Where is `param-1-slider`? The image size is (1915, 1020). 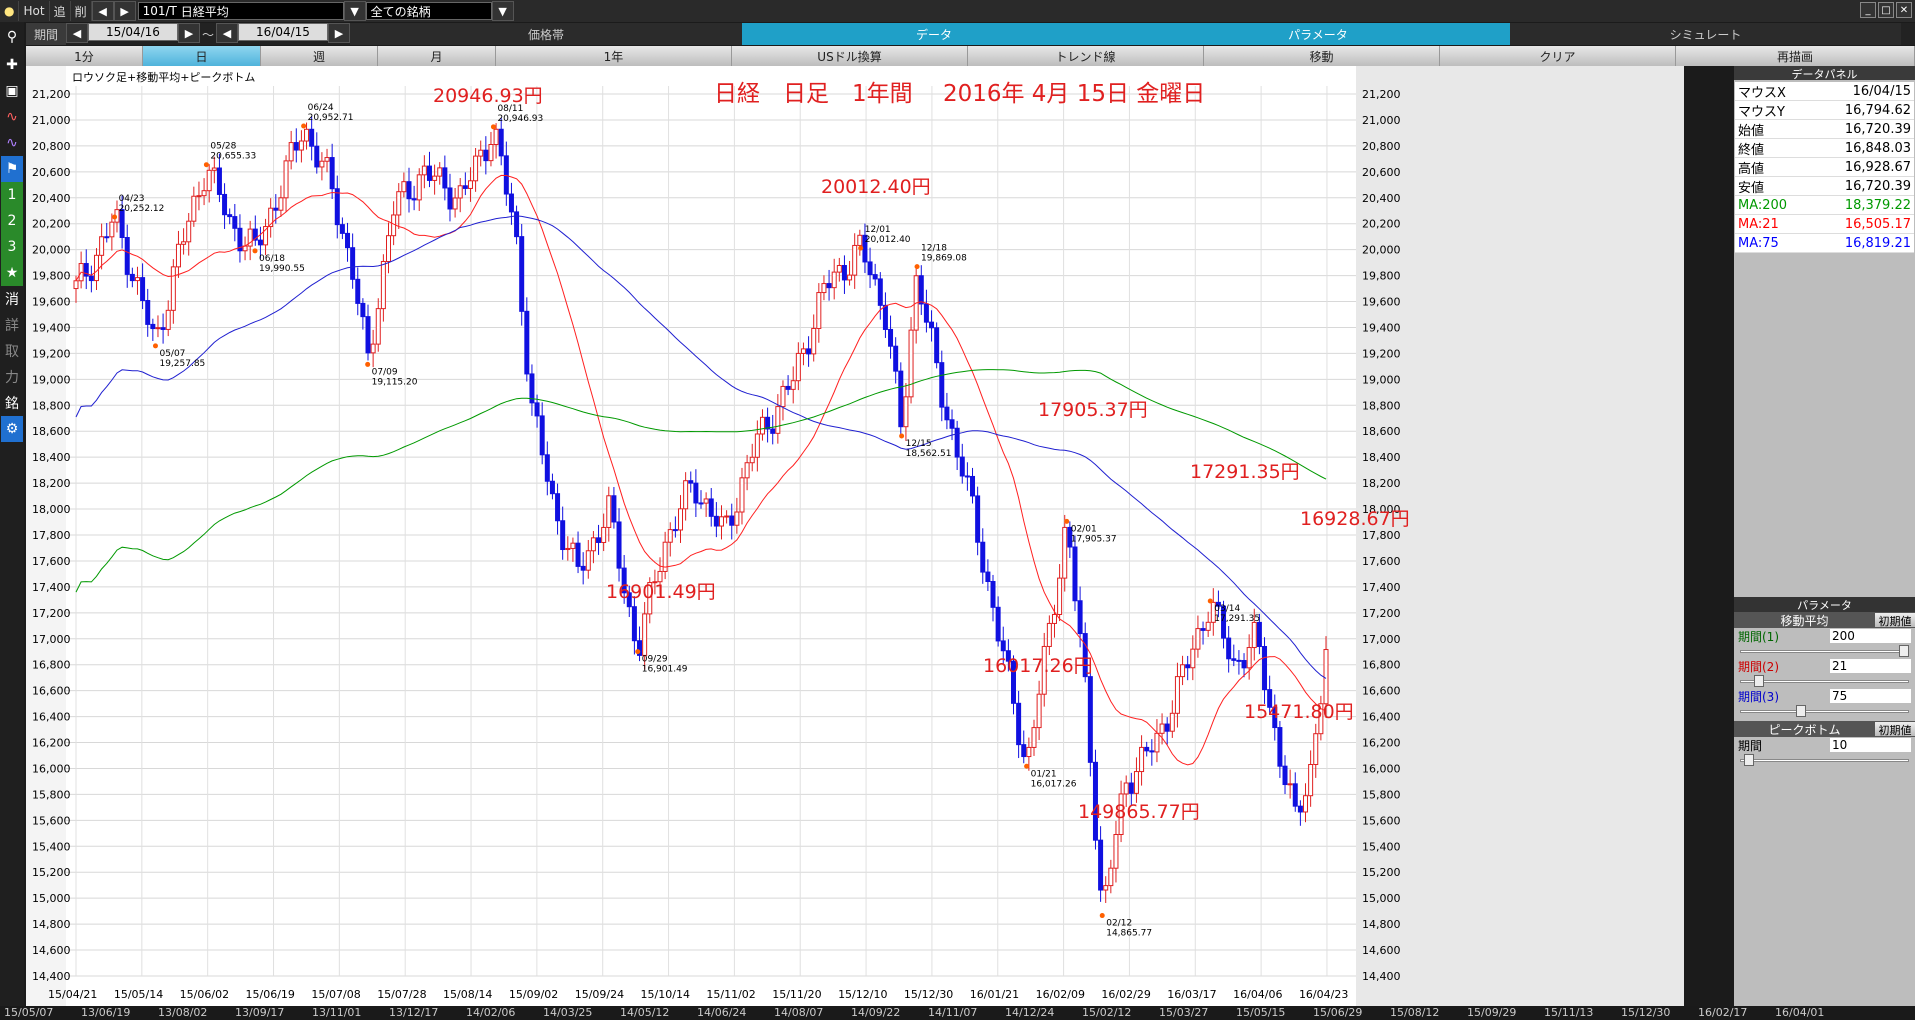
param-1-slider is located at coordinates (1824, 651).